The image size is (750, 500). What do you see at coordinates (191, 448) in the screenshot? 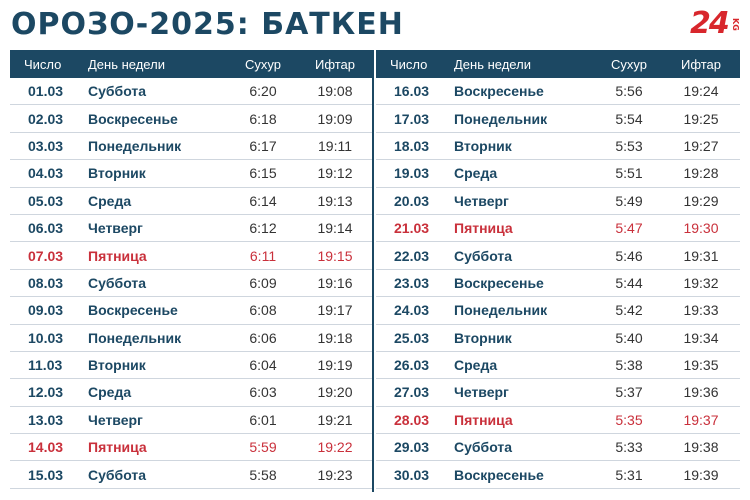
I see `table-row: 14.03 Пятница 5:59 19:22` at bounding box center [191, 448].